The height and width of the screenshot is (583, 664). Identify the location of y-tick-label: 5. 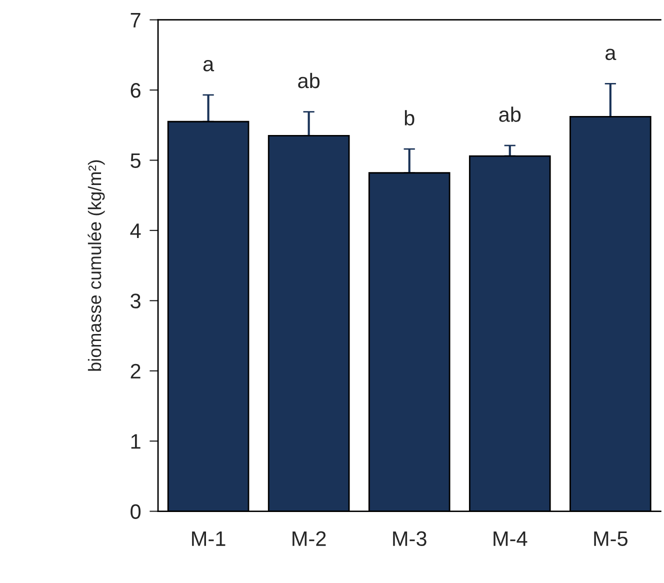
(135, 160).